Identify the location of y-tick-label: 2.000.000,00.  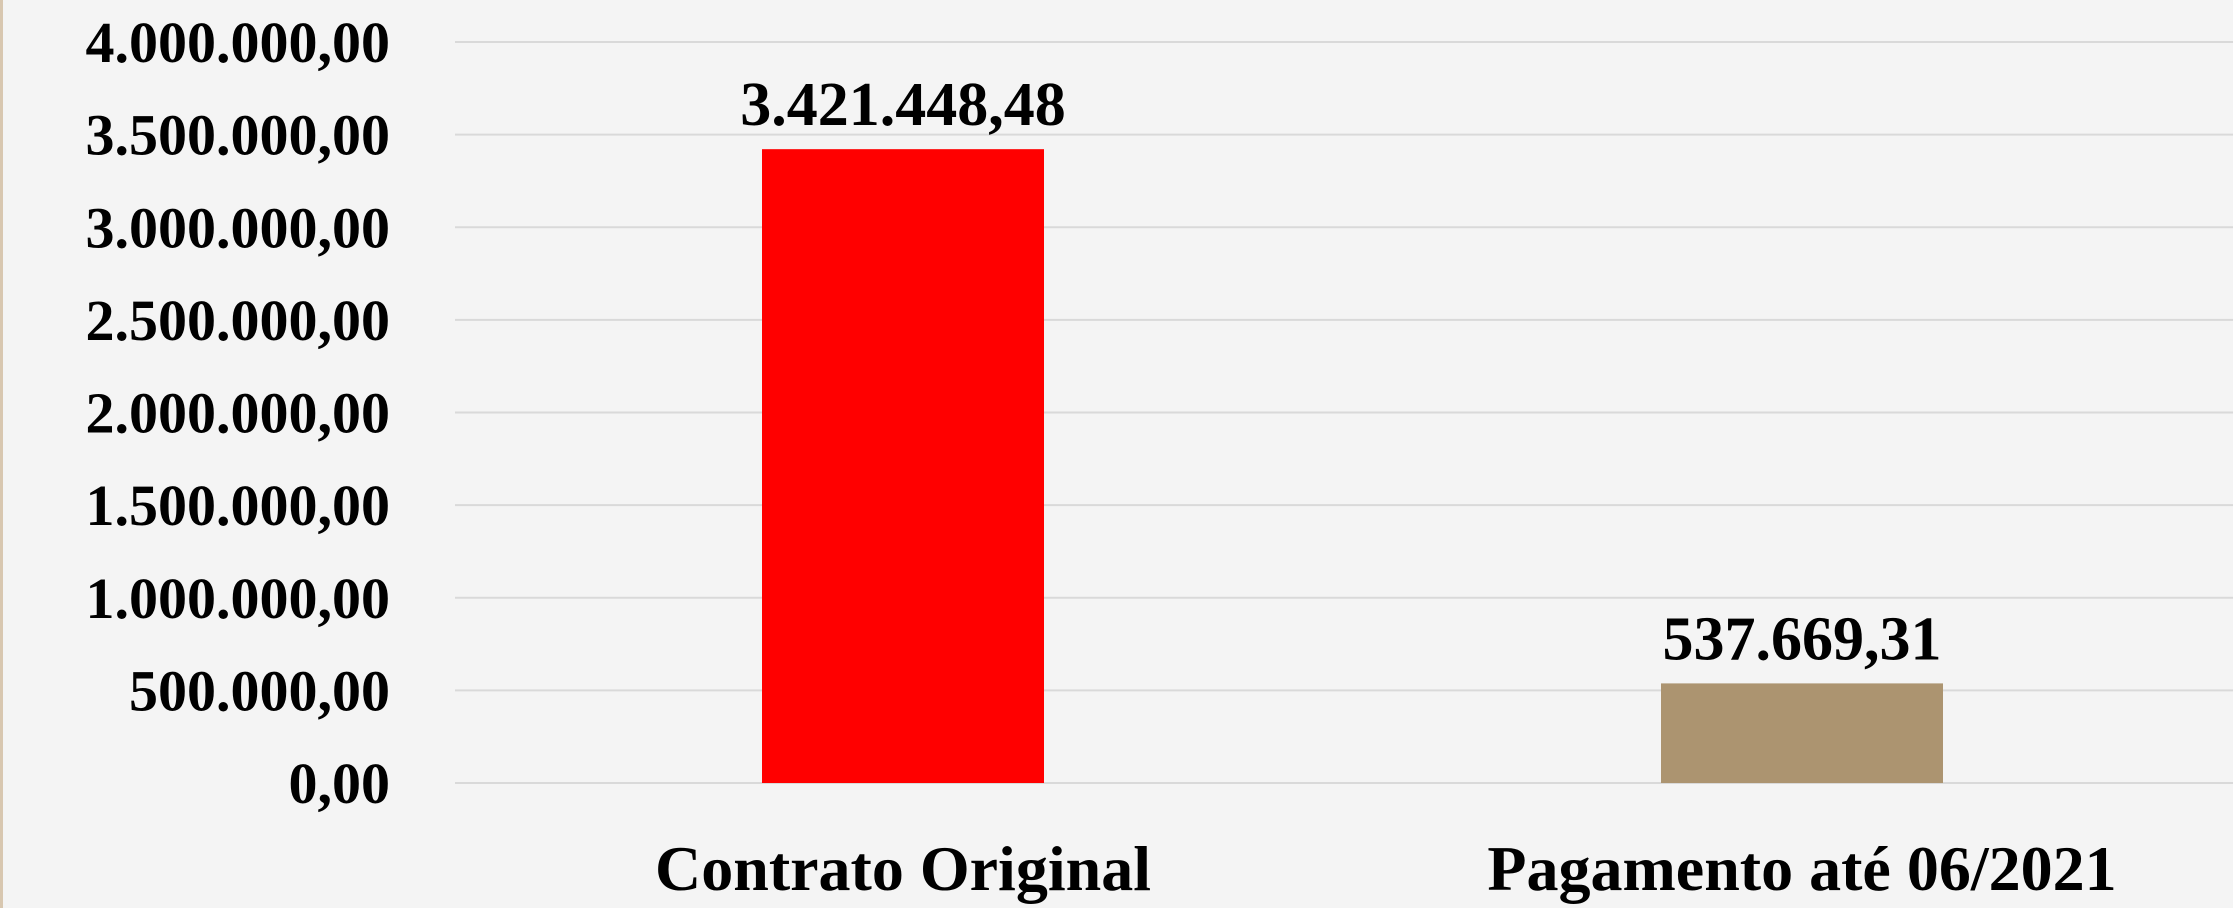
(238, 413).